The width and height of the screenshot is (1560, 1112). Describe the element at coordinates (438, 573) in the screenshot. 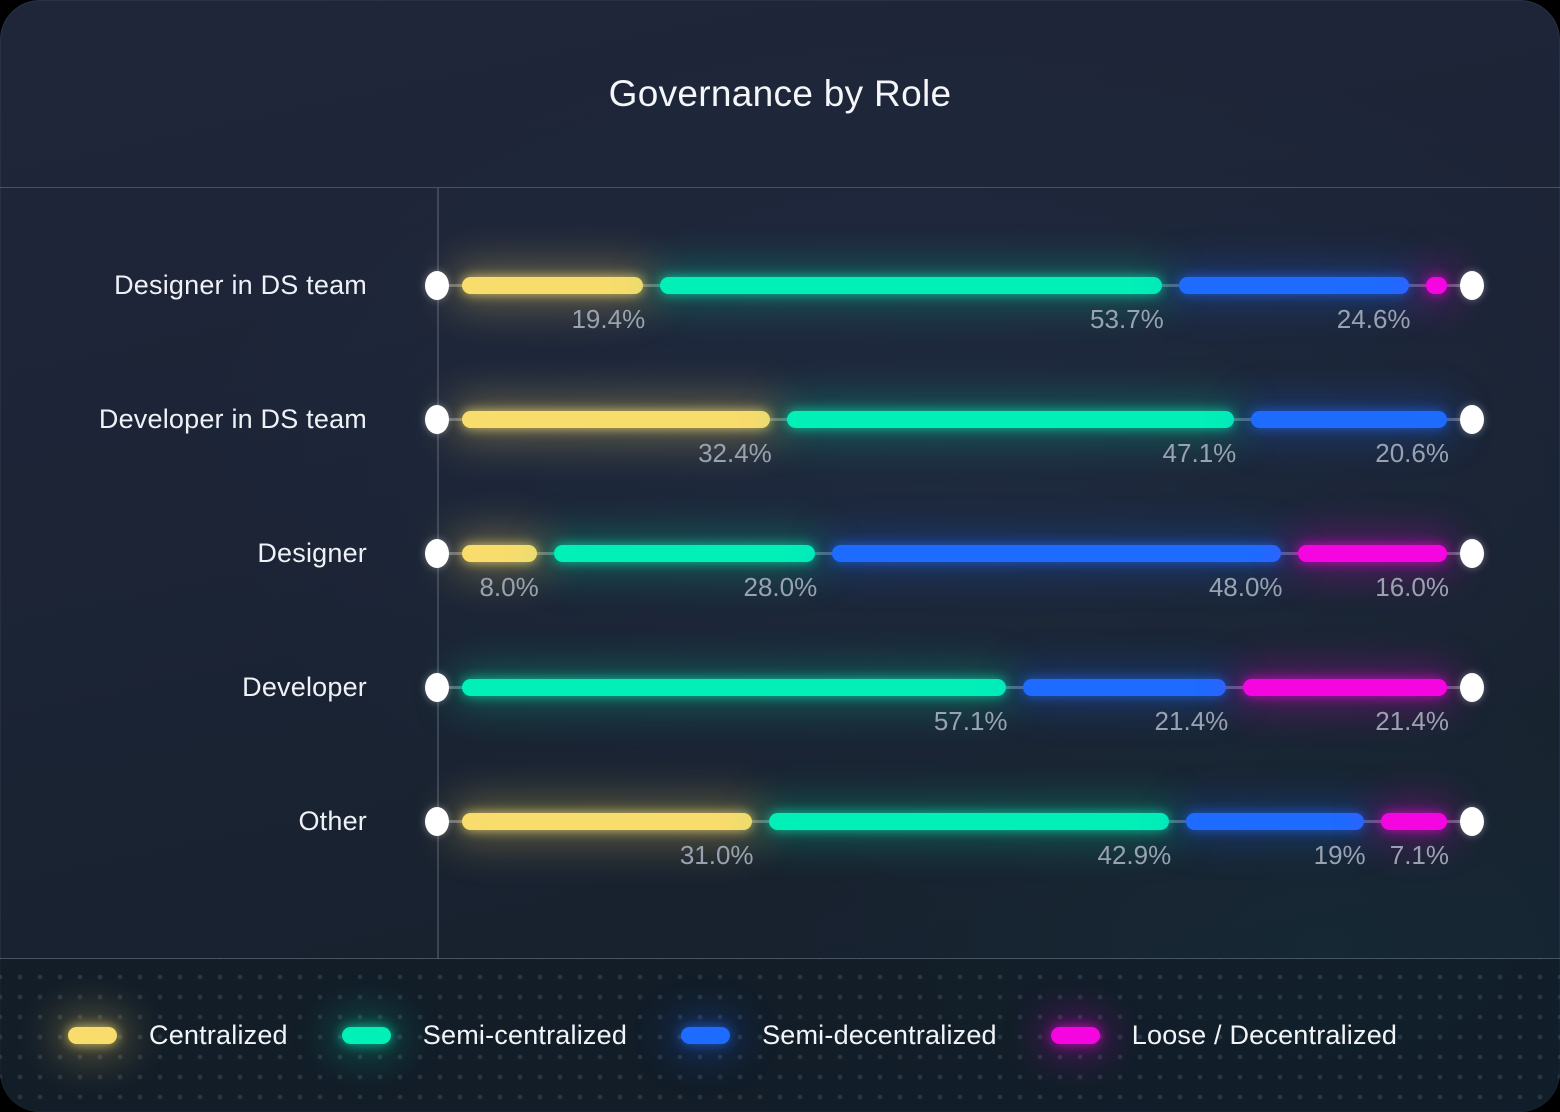

I see `category-axis-line` at that location.